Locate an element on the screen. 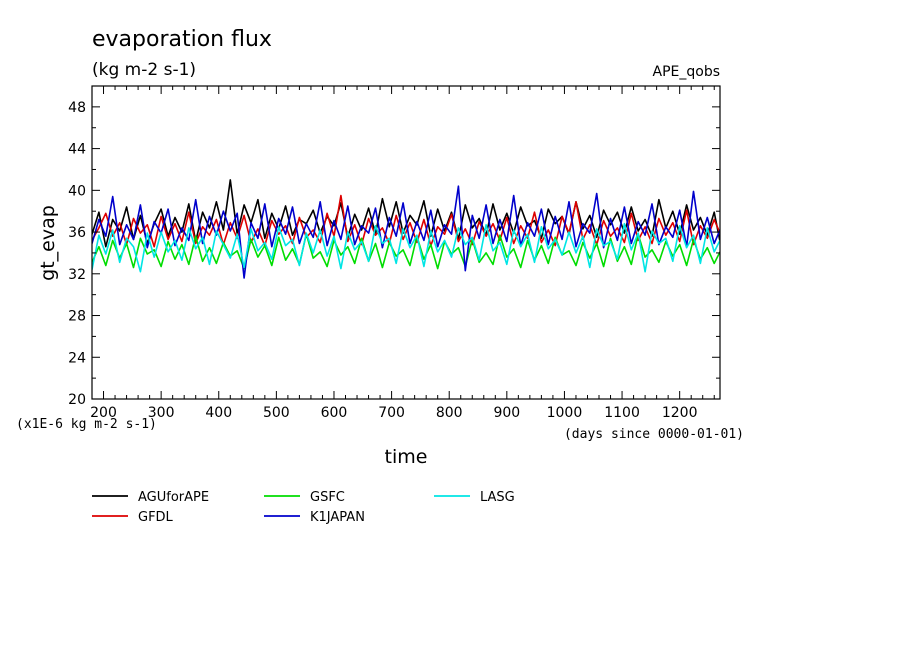 The height and width of the screenshot is (654, 904). x-tick-label: 400 is located at coordinates (218, 413).